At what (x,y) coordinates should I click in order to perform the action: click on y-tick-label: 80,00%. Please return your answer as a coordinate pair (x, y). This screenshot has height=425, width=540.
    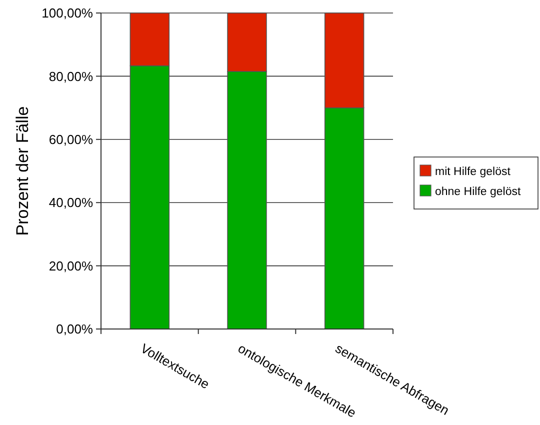
    Looking at the image, I should click on (71, 76).